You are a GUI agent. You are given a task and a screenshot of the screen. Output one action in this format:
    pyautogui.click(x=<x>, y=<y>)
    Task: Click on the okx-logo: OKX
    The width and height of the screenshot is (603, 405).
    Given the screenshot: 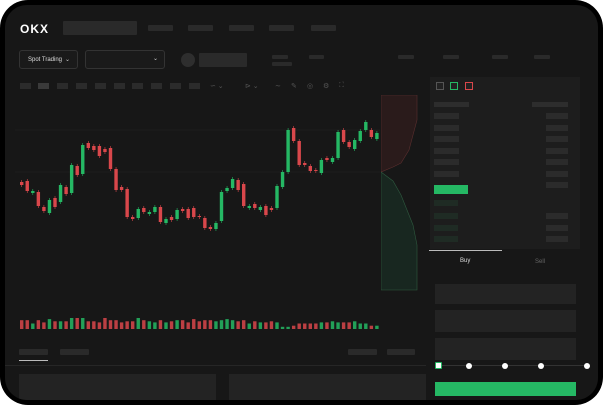 What is the action you would take?
    pyautogui.click(x=35, y=29)
    